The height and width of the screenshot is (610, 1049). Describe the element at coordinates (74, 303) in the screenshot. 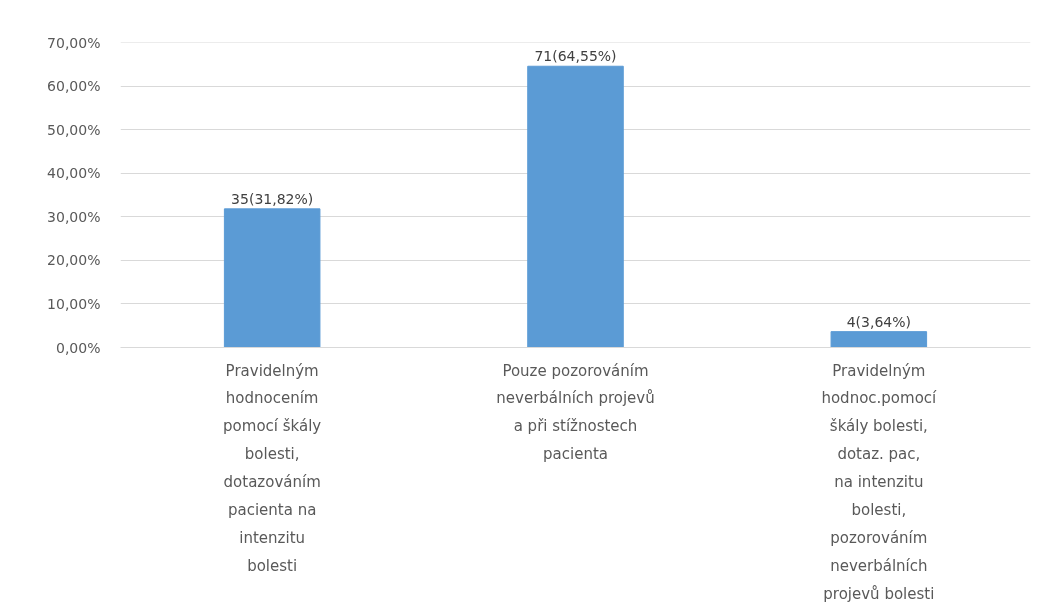

I see `y-tick-label: 10,00%` at that location.